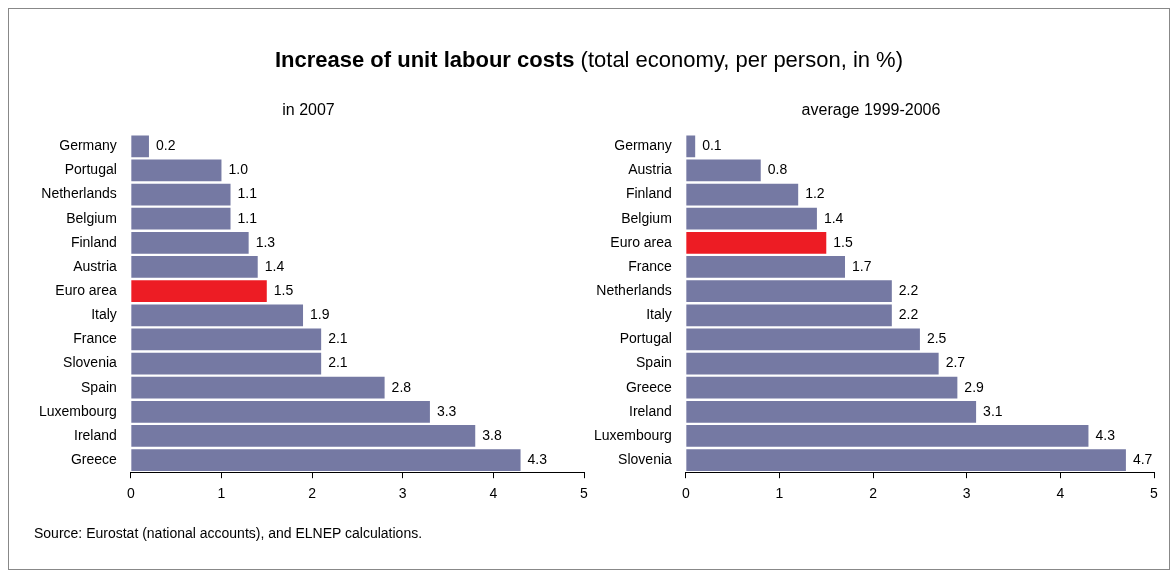 The width and height of the screenshot is (1171, 576). Describe the element at coordinates (777, 169) in the screenshot. I see `data-label: 0.8` at that location.